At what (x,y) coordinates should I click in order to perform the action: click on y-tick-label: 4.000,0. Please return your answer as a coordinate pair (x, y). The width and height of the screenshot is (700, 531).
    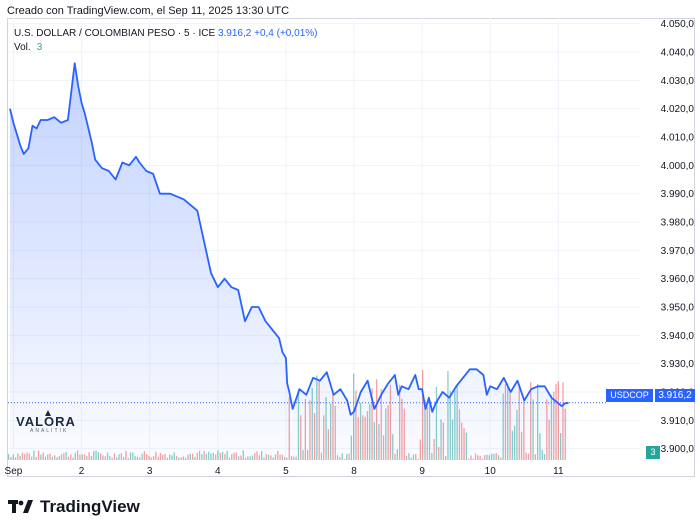
    Looking at the image, I should click on (678, 166).